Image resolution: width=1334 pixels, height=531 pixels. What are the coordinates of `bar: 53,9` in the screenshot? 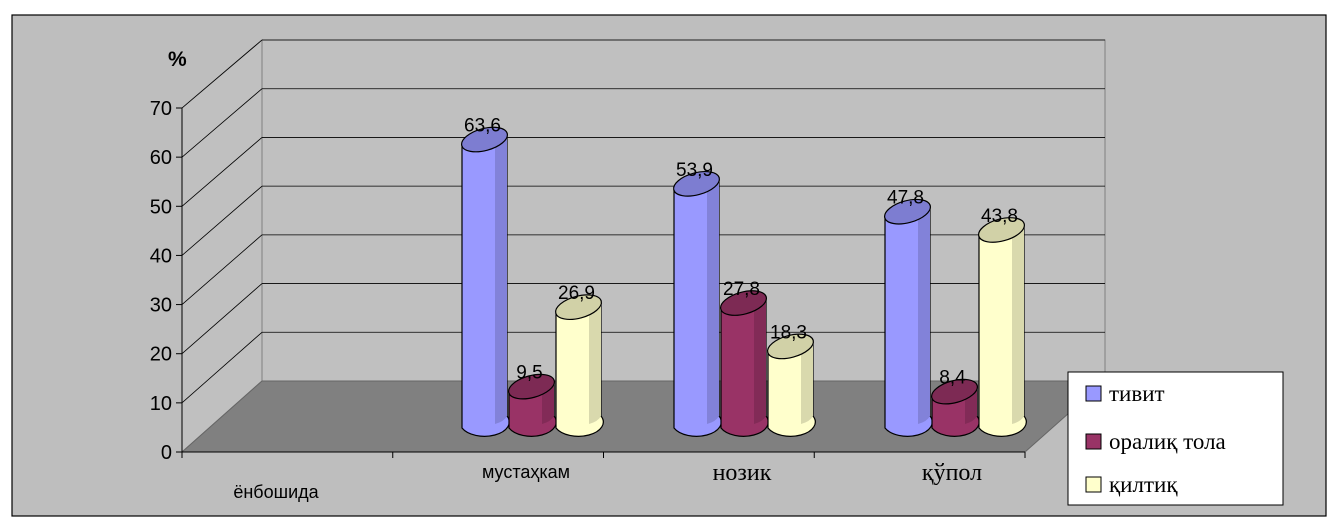 It's located at (697, 298).